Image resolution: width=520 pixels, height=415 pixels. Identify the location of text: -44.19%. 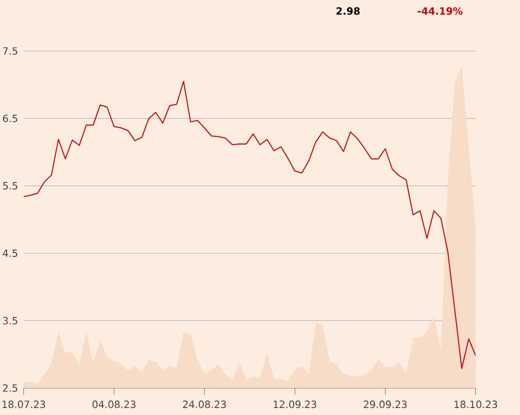
(440, 11).